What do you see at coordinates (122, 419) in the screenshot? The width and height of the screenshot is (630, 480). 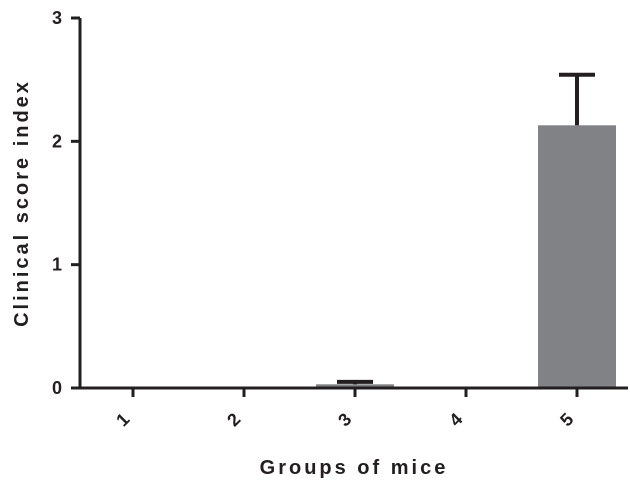 I see `x-tick-label-1: 1` at bounding box center [122, 419].